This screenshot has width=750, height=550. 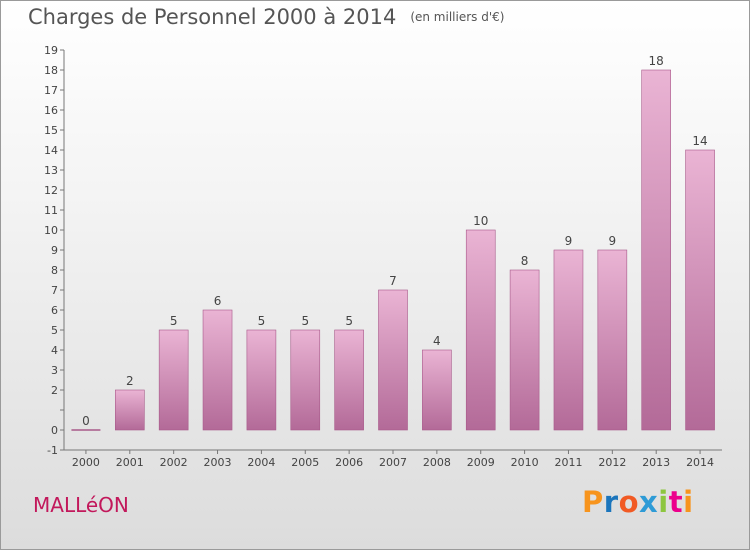 I want to click on y-tick-label: 14, so click(x=51, y=150).